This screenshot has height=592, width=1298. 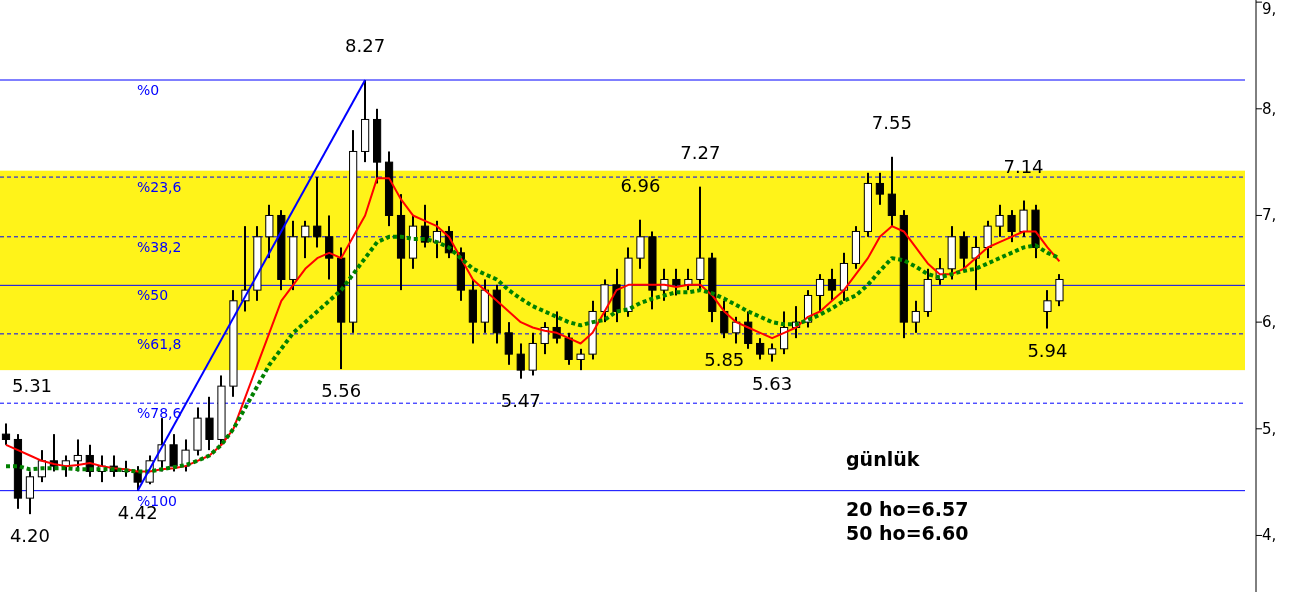 I want to click on annotation: 5.85, so click(x=724, y=360).